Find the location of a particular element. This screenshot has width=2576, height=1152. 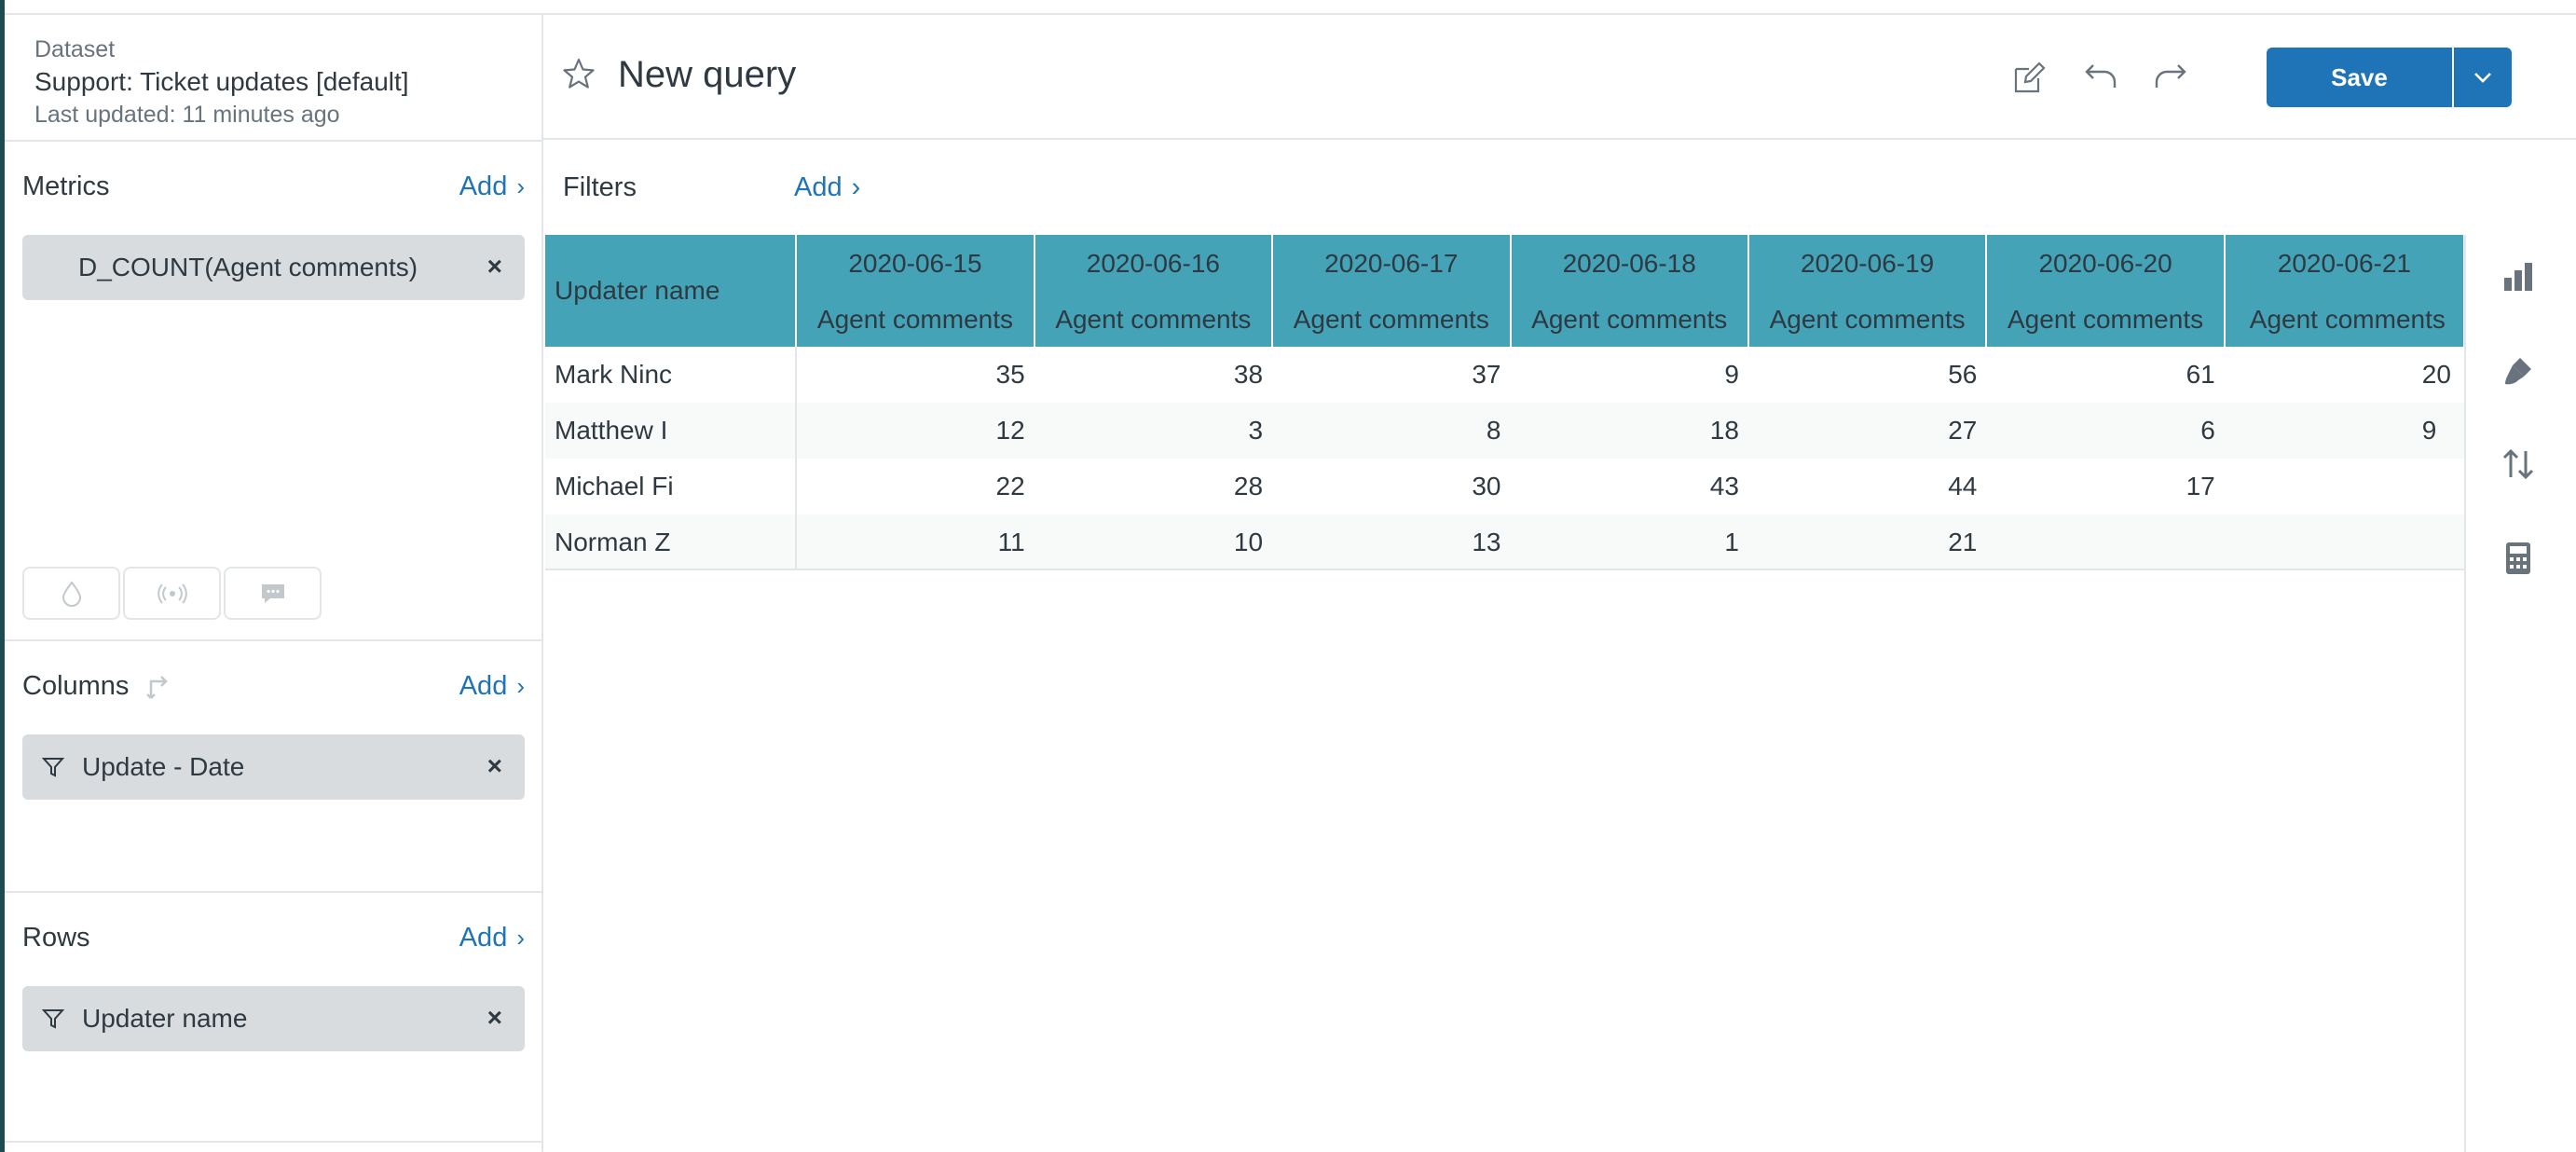

value-cell: 3 is located at coordinates (1153, 431).